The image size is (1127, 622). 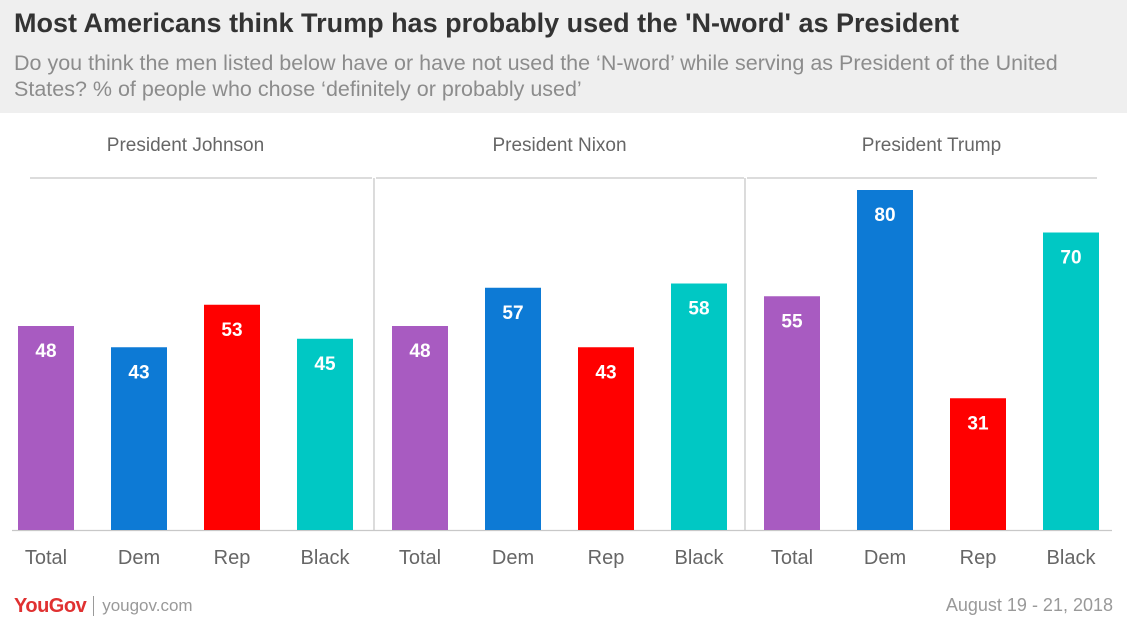 What do you see at coordinates (931, 145) in the screenshot?
I see `panel-title: President Trump` at bounding box center [931, 145].